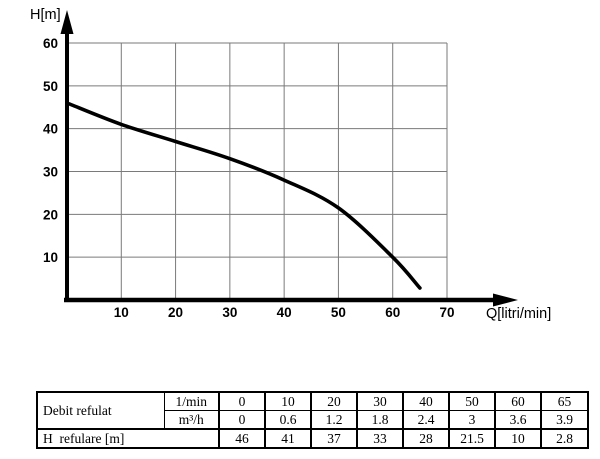 The width and height of the screenshot is (600, 459). Describe the element at coordinates (472, 401) in the screenshot. I see `table-cell-lmin-5: 50` at that location.